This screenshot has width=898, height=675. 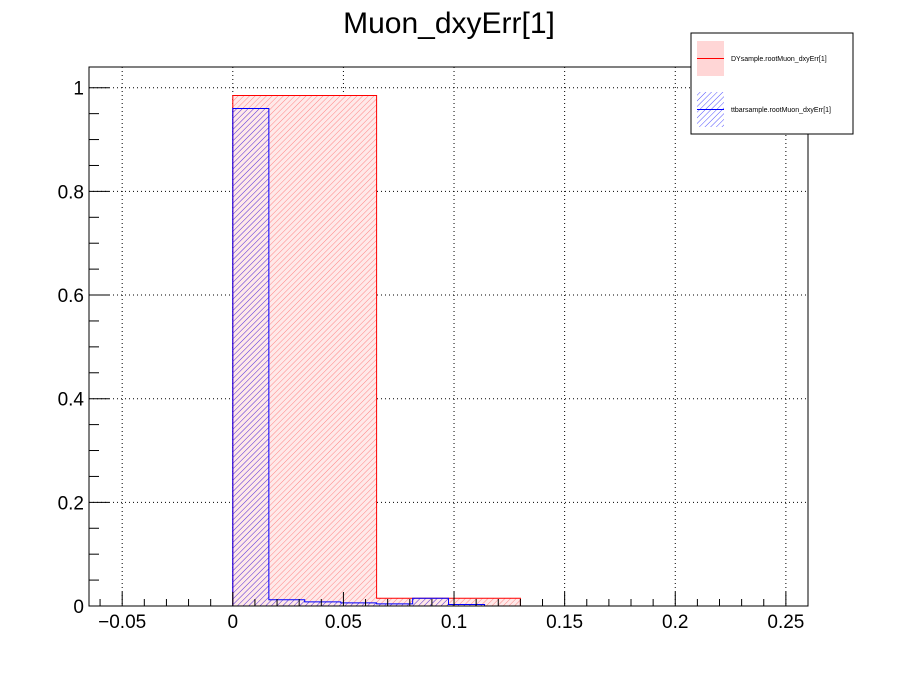 I want to click on x-tick-label: 0.05, so click(x=343, y=622).